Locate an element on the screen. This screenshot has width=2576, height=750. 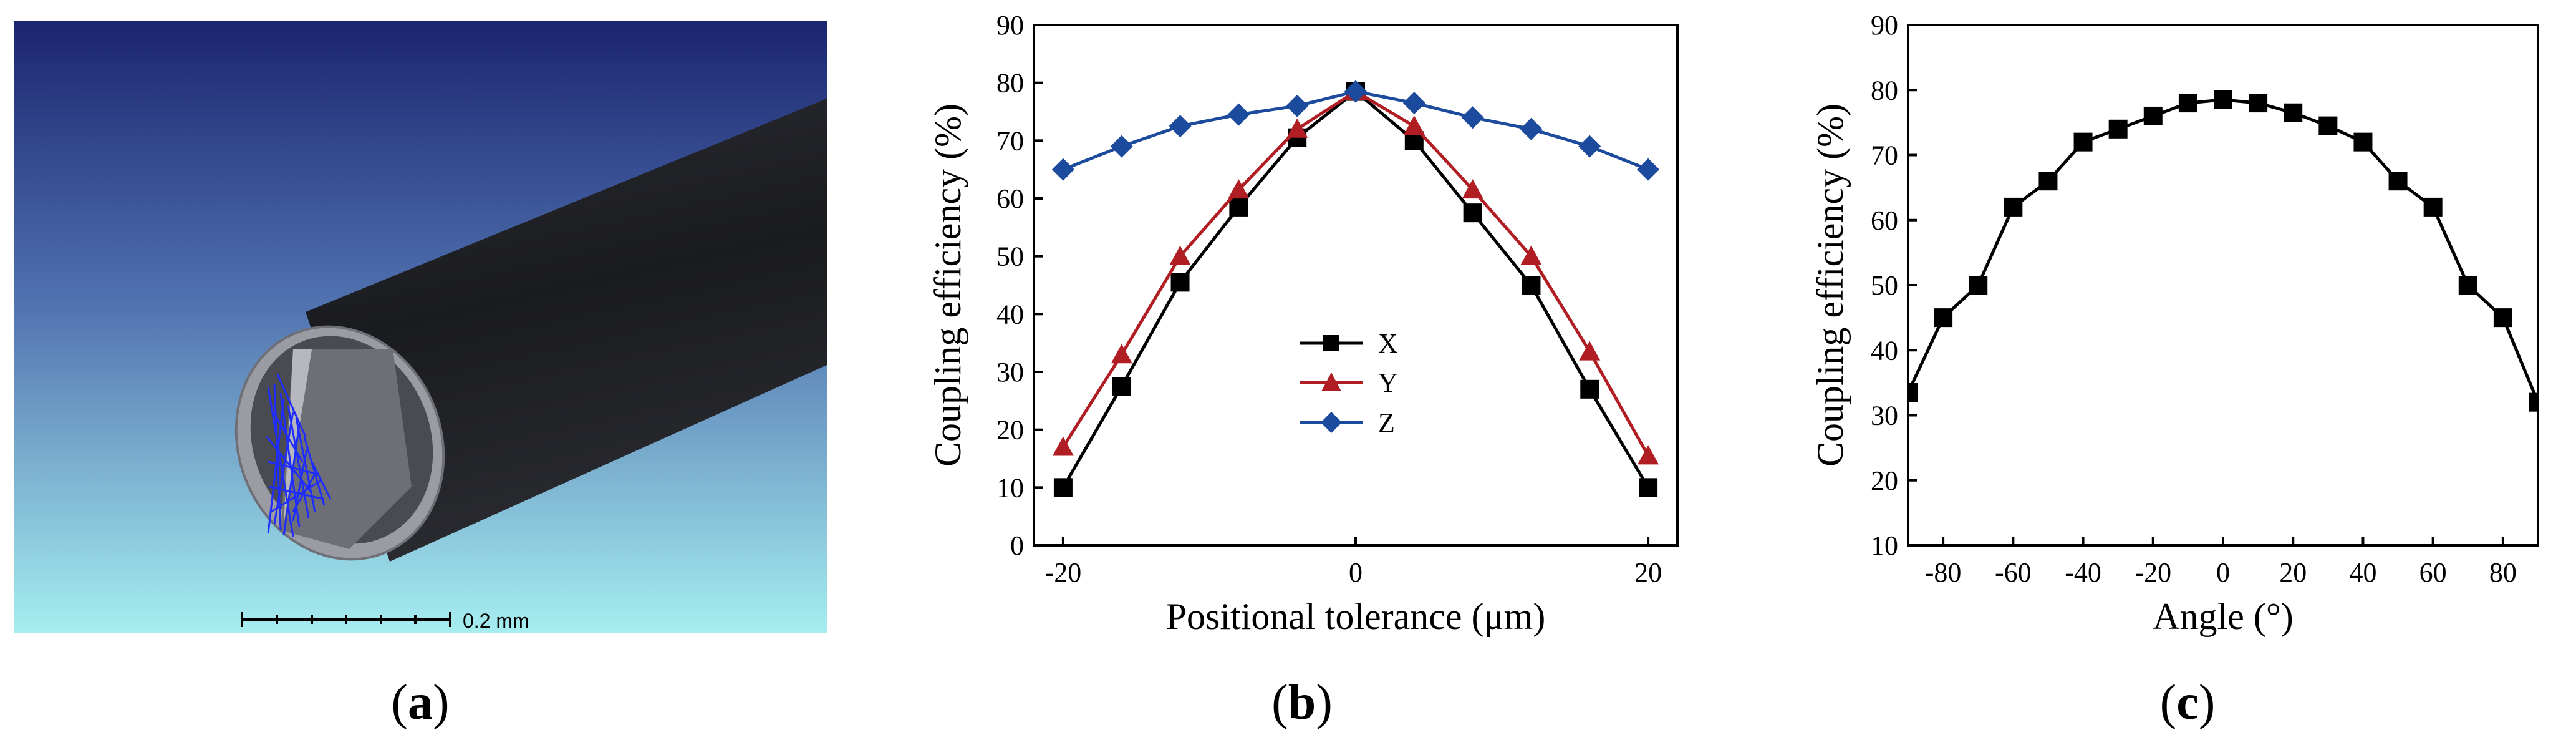
legend-y-label: Y is located at coordinates (1388, 383).